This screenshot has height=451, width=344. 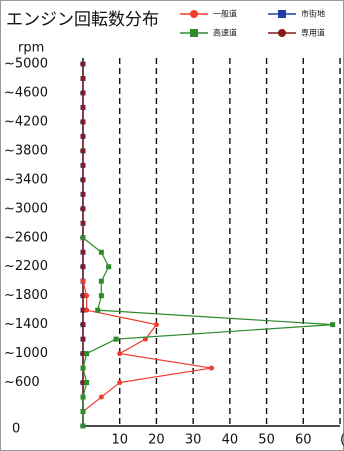 I want to click on y-tick-label: ~5000, so click(x=26, y=64).